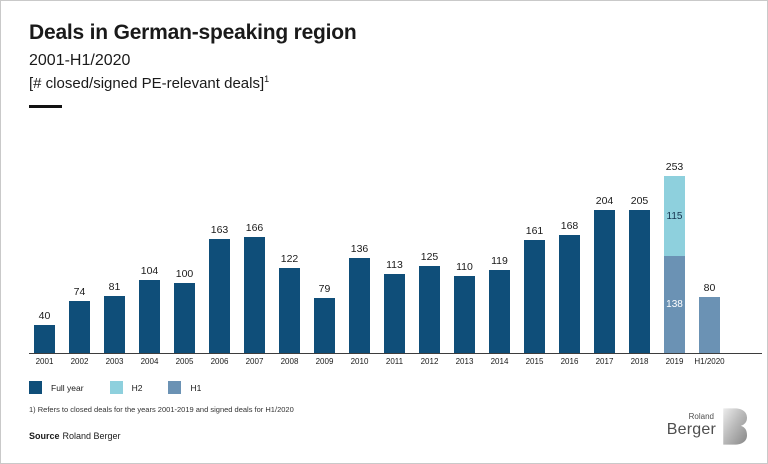 The width and height of the screenshot is (768, 464). I want to click on bar-H1/2020, so click(709, 325).